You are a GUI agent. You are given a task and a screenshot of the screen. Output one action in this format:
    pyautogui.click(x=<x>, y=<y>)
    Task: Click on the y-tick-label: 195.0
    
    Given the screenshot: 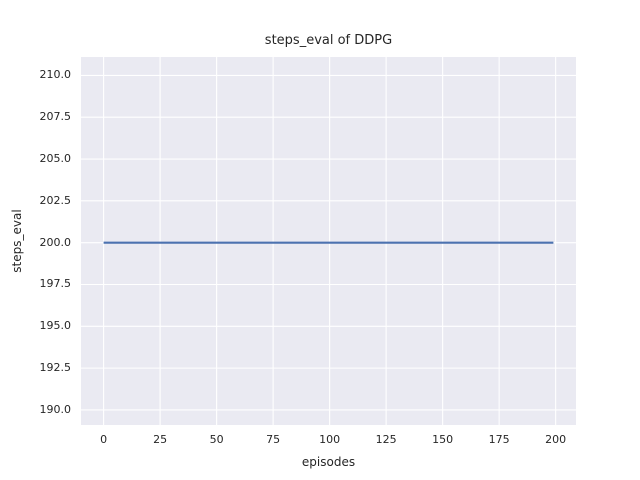 What is the action you would take?
    pyautogui.click(x=55, y=326)
    